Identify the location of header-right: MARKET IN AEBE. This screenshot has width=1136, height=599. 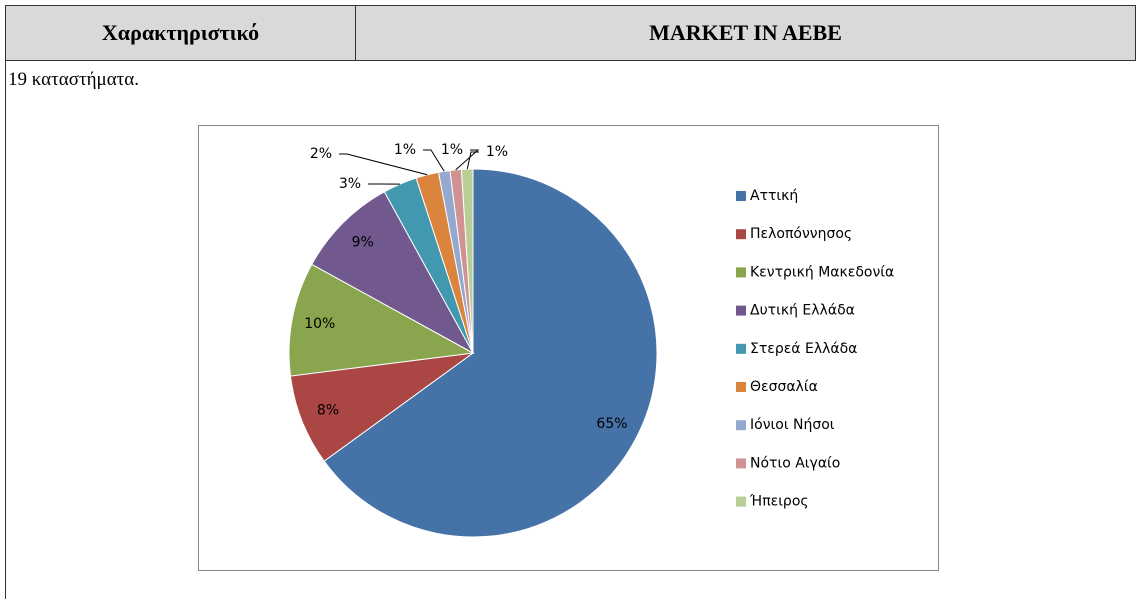
(745, 33).